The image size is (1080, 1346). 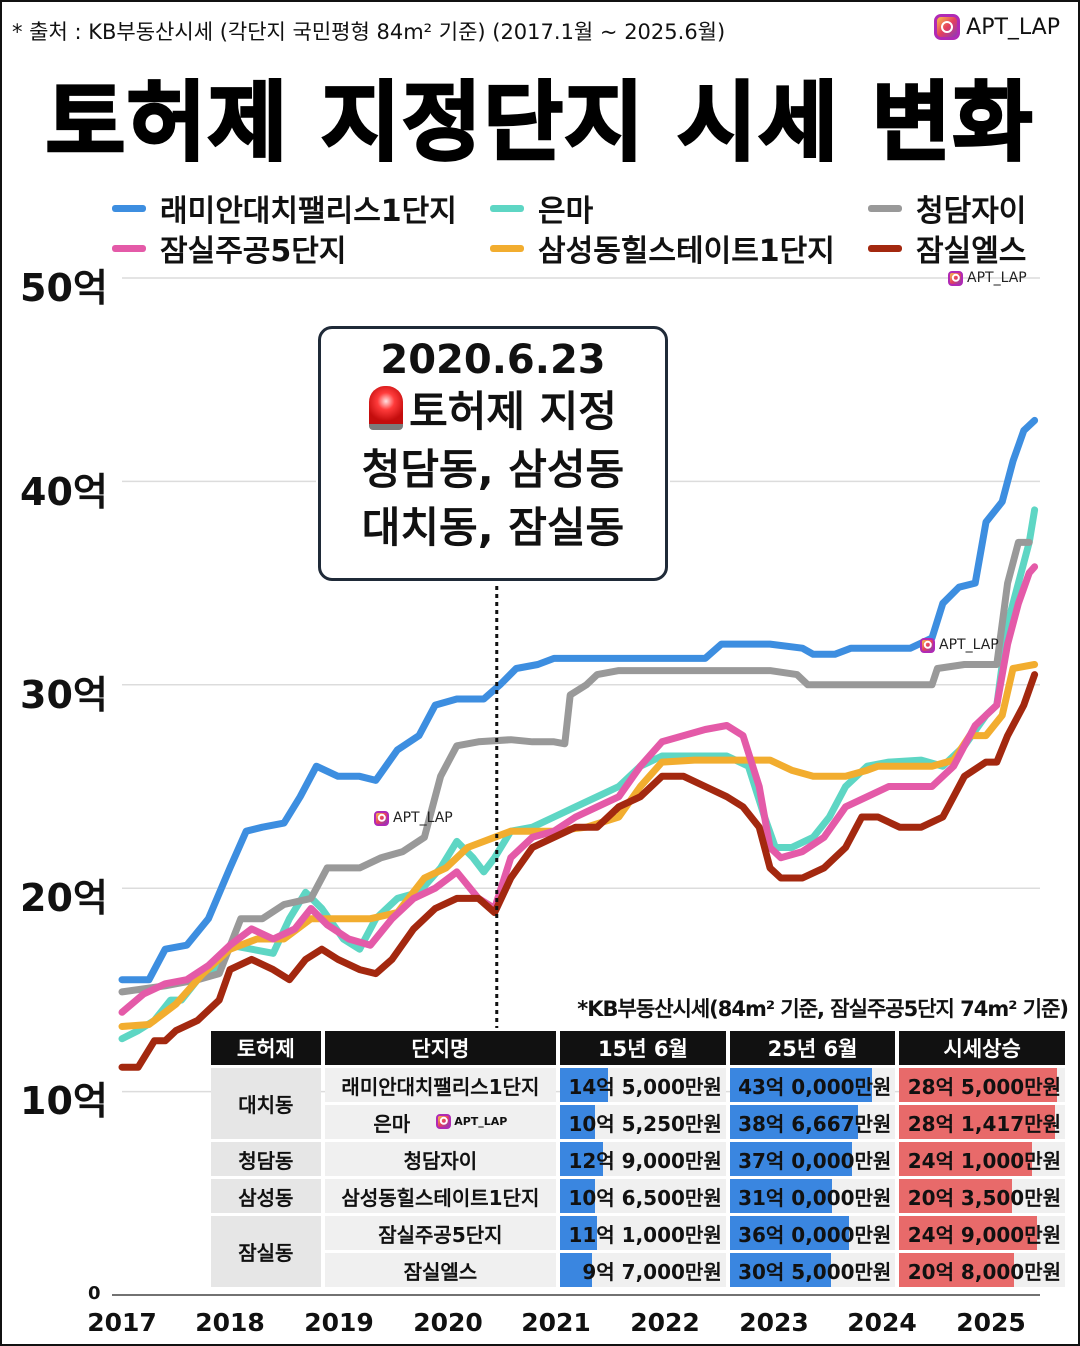 I want to click on x-tick-2023: 2023, so click(x=774, y=1322).